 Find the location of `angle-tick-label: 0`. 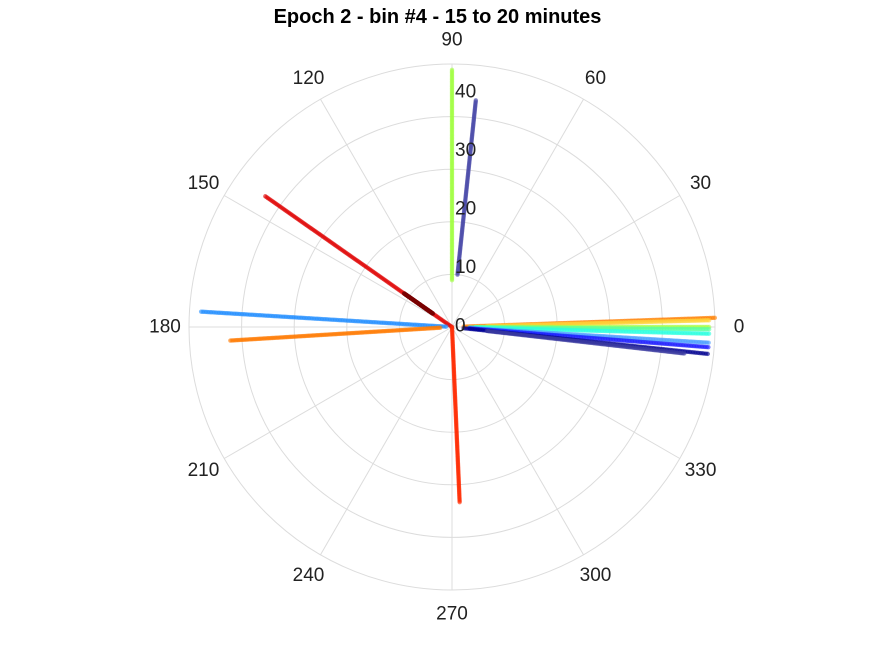

angle-tick-label: 0 is located at coordinates (739, 327).